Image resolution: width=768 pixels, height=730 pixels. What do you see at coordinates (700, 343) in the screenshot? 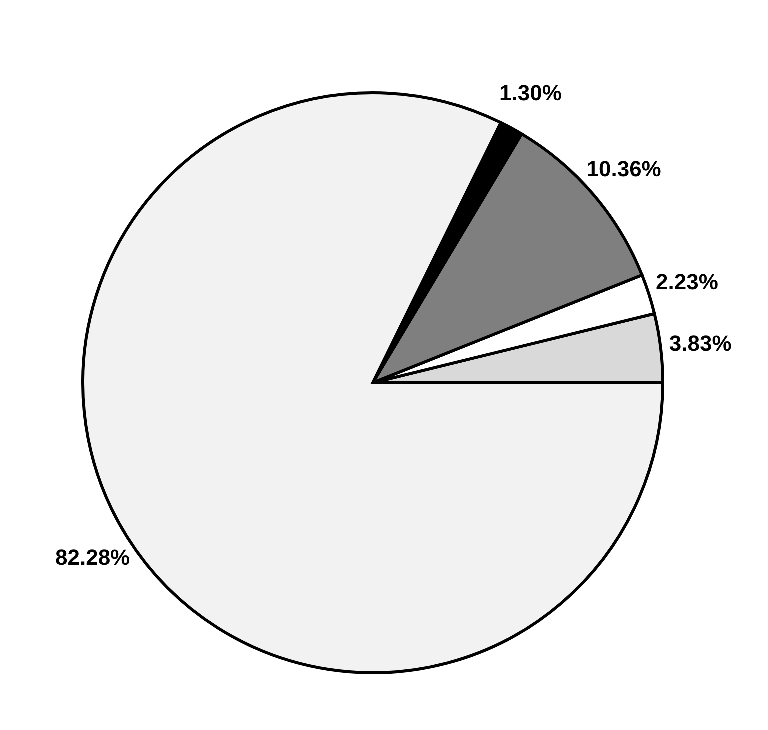
I see `data-label: 3.83%` at bounding box center [700, 343].